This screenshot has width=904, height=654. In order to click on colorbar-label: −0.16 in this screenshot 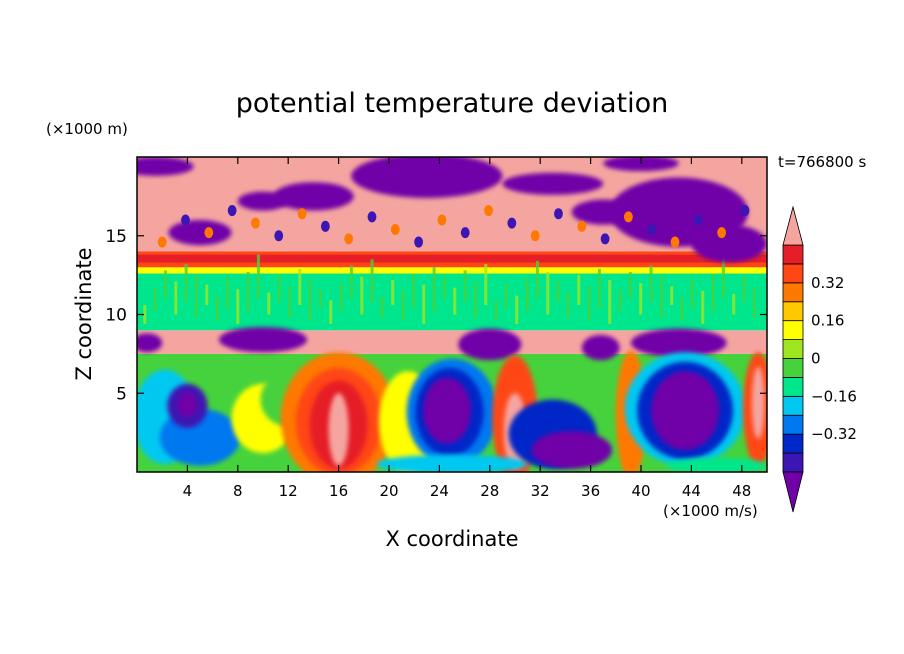, I will do `click(834, 396)`.